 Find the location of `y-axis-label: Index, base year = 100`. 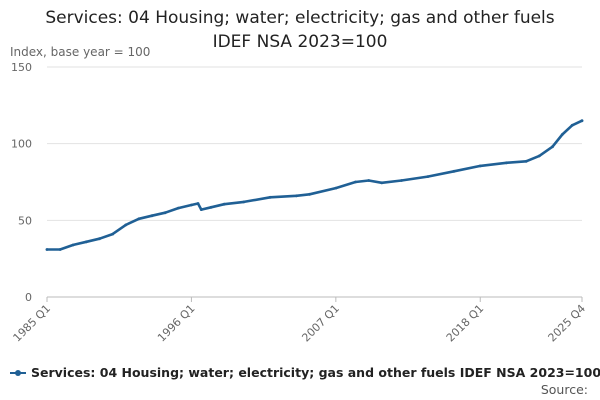

y-axis-label: Index, base year = 100 is located at coordinates (80, 52).